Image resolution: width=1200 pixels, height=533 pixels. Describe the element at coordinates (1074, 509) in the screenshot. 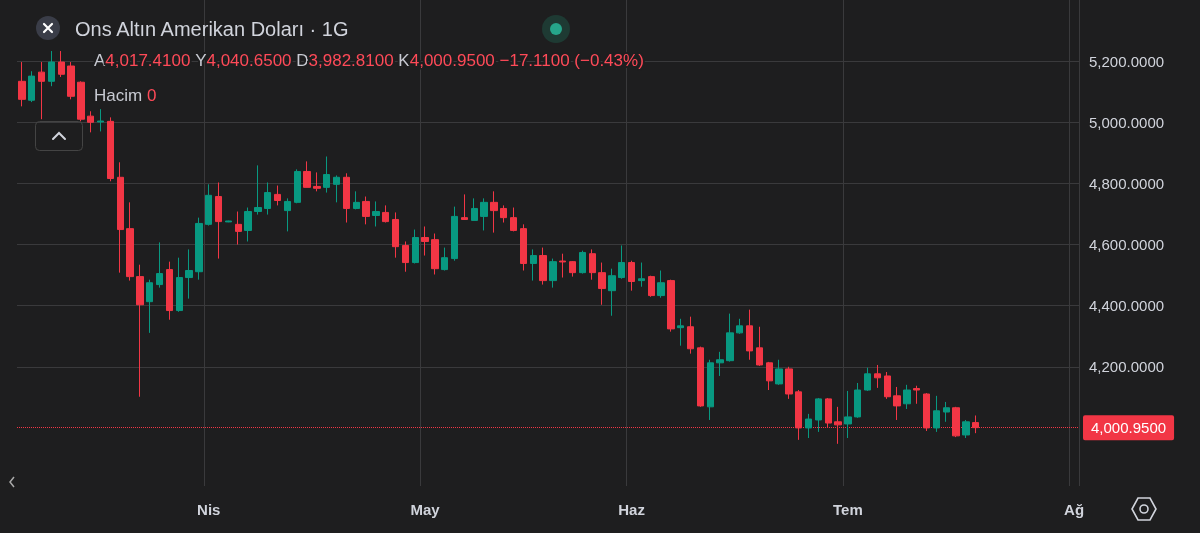

I see `x-tick-label: Ağ` at that location.